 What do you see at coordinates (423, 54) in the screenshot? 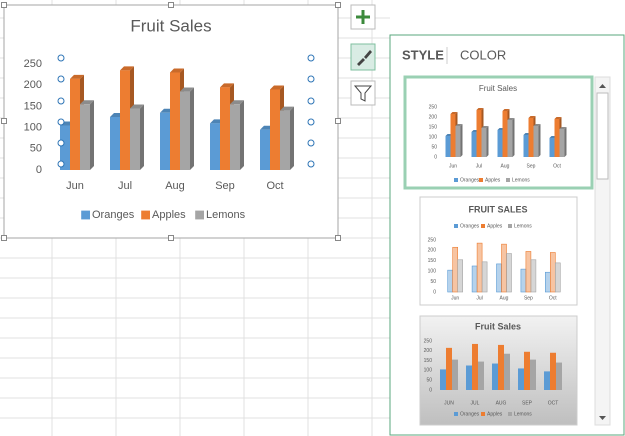
I see `style-tab: STYLE` at bounding box center [423, 54].